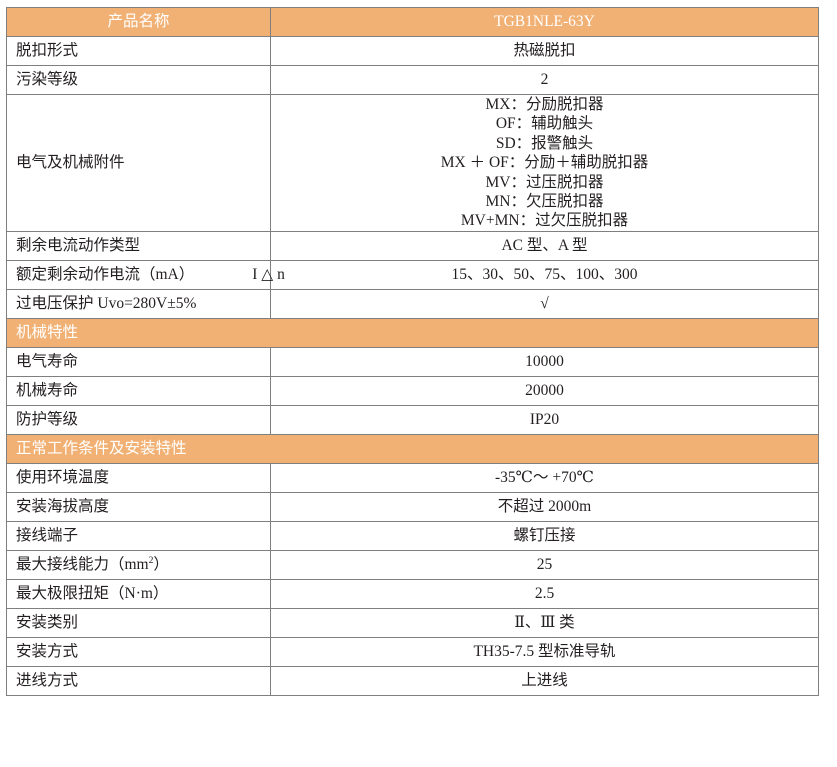 The height and width of the screenshot is (767, 837). I want to click on row-label-accessories: 电气及机械附件, so click(138, 163).